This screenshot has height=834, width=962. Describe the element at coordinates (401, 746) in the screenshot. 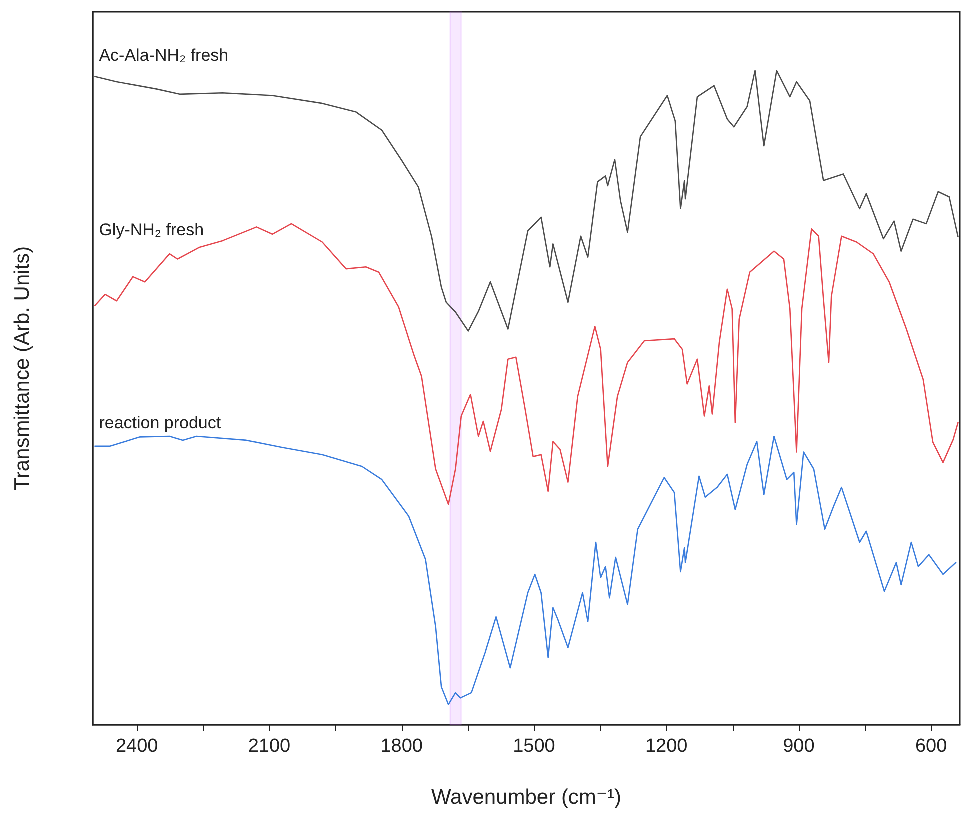

I see `x-tick-label: 1800` at that location.